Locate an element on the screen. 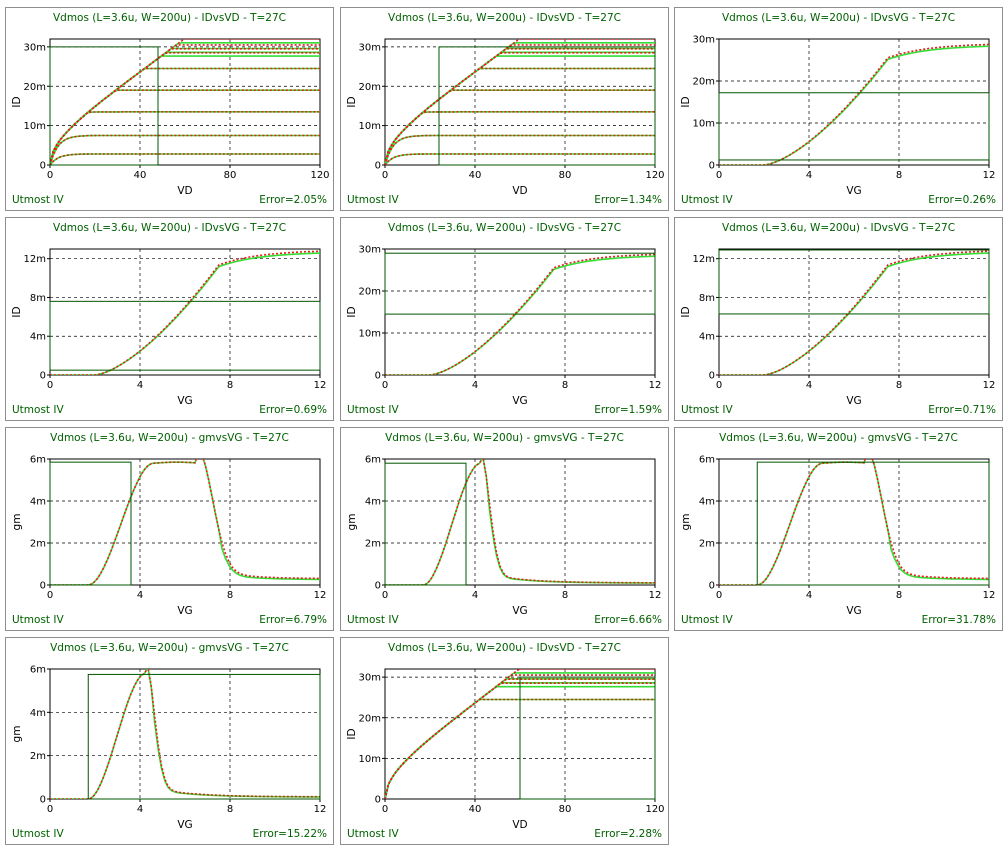 This screenshot has height=849, width=1008. error-label: Error=0.71% is located at coordinates (962, 410).